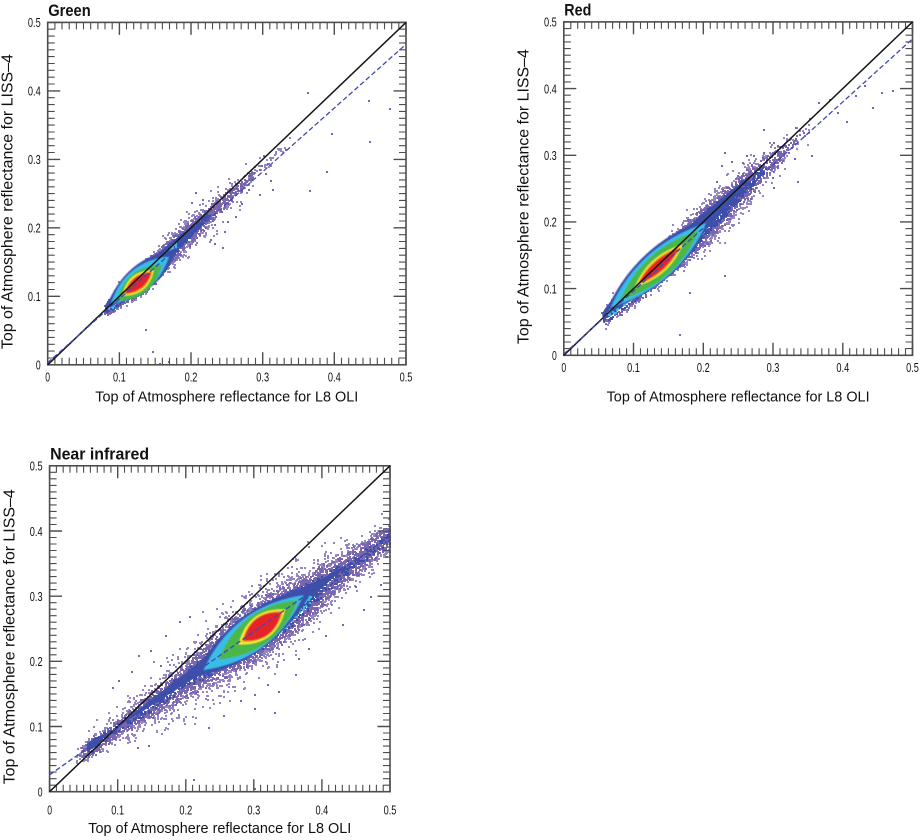  What do you see at coordinates (69, 11) in the screenshot?
I see `svg-text: Green` at bounding box center [69, 11].